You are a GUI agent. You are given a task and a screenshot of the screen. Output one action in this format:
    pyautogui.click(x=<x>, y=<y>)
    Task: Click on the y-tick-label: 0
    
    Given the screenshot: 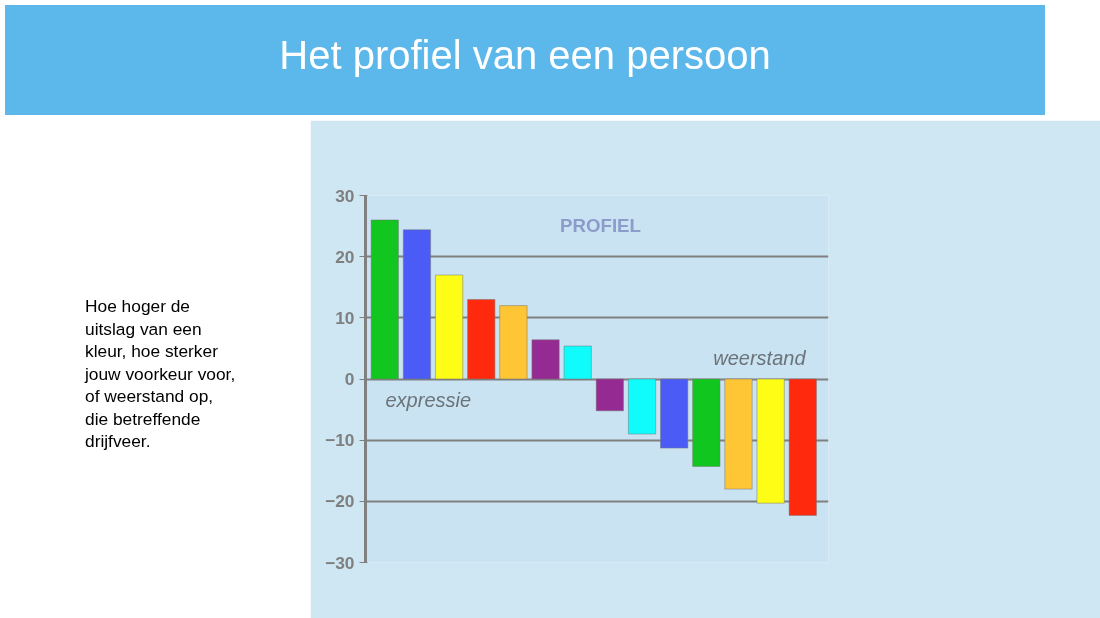 What is the action you would take?
    pyautogui.click(x=349, y=379)
    